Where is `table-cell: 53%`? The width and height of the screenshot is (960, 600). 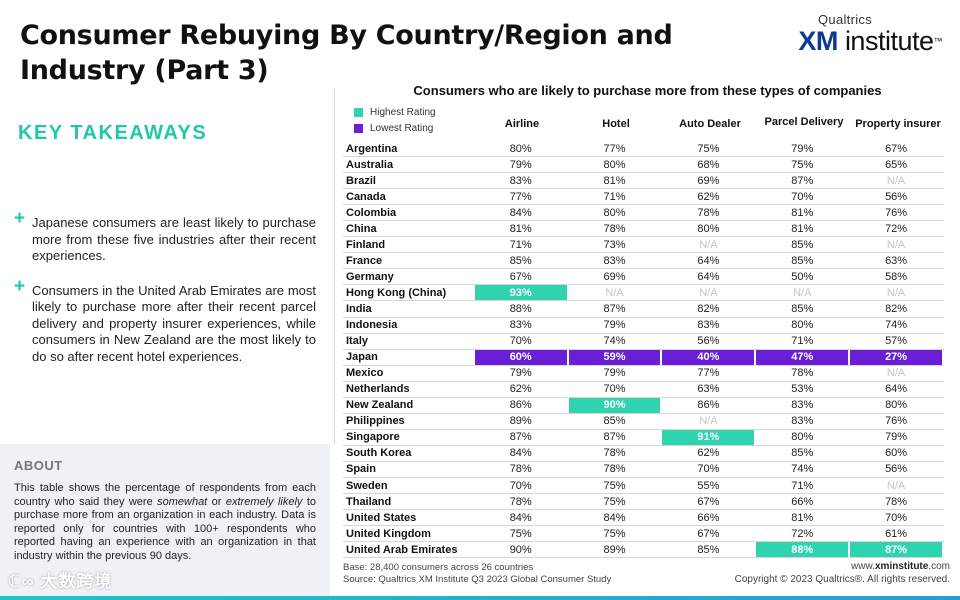 table-cell: 53% is located at coordinates (802, 389).